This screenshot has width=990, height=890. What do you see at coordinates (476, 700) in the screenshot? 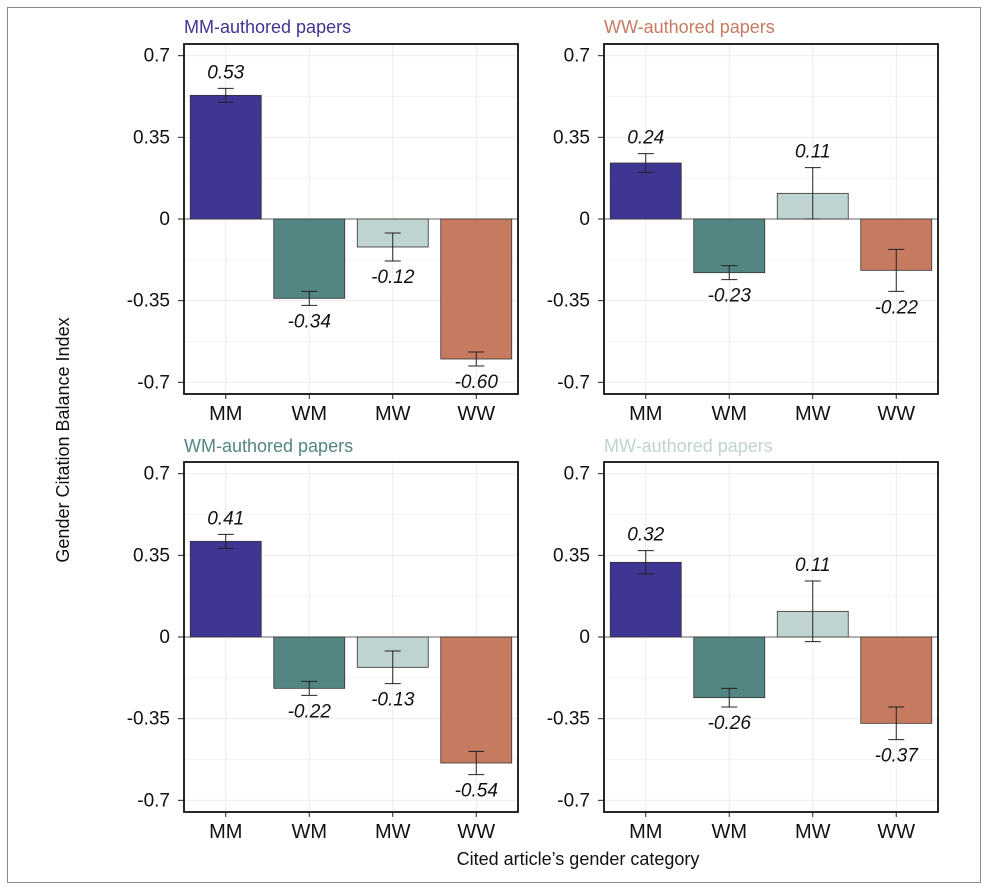
I see `panel-3-bar-ww` at bounding box center [476, 700].